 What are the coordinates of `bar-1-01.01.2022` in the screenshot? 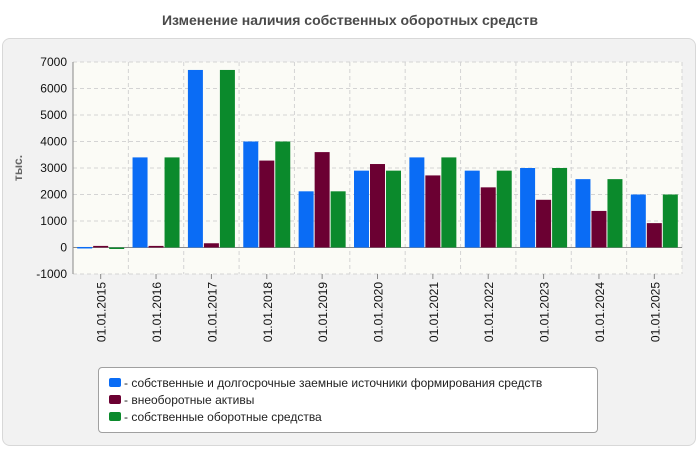 It's located at (472, 209).